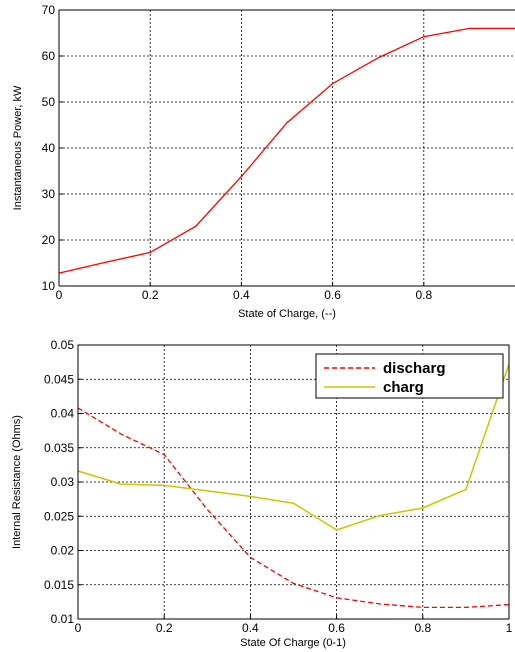 Image resolution: width=515 pixels, height=652 pixels. Describe the element at coordinates (49, 194) in the screenshot. I see `c1-y-tick-label-2: 30` at that location.